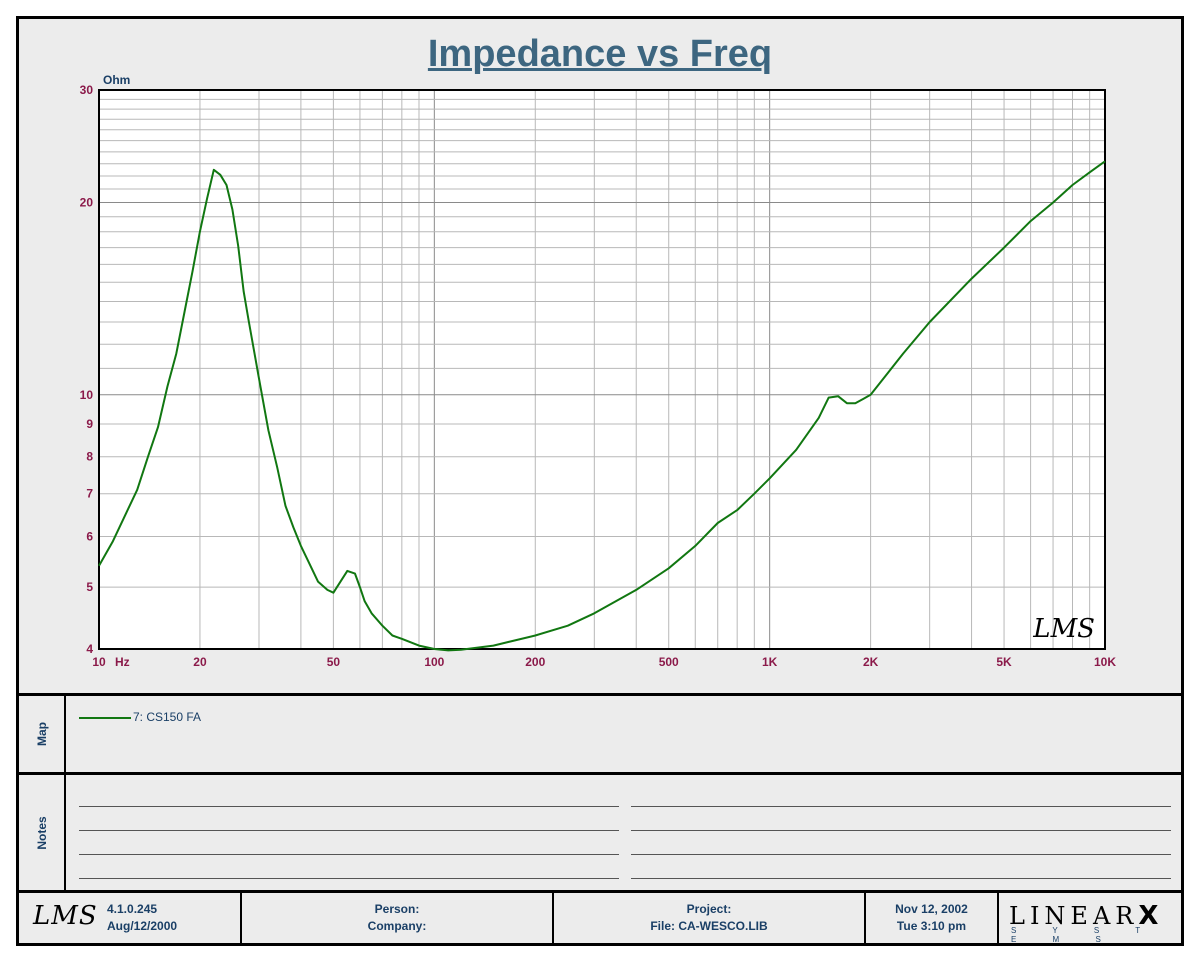 This screenshot has height=960, width=1200. Describe the element at coordinates (334, 662) in the screenshot. I see `x-tick-label: 50` at that location.